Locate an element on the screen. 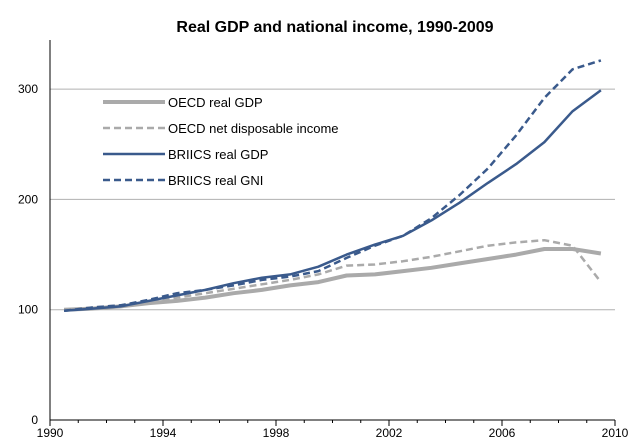 The image size is (632, 442). x-tick-label-1: 1994 is located at coordinates (163, 433).